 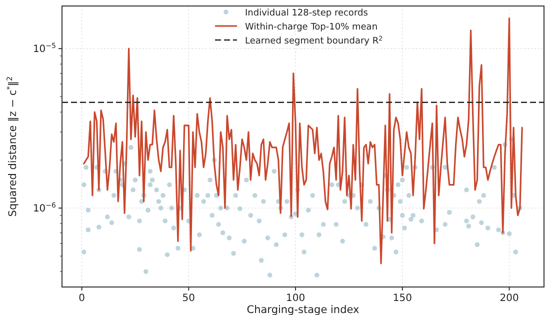 I want to click on legend-label: Learned segment boundary R$^{2}$, so click(x=314, y=40).